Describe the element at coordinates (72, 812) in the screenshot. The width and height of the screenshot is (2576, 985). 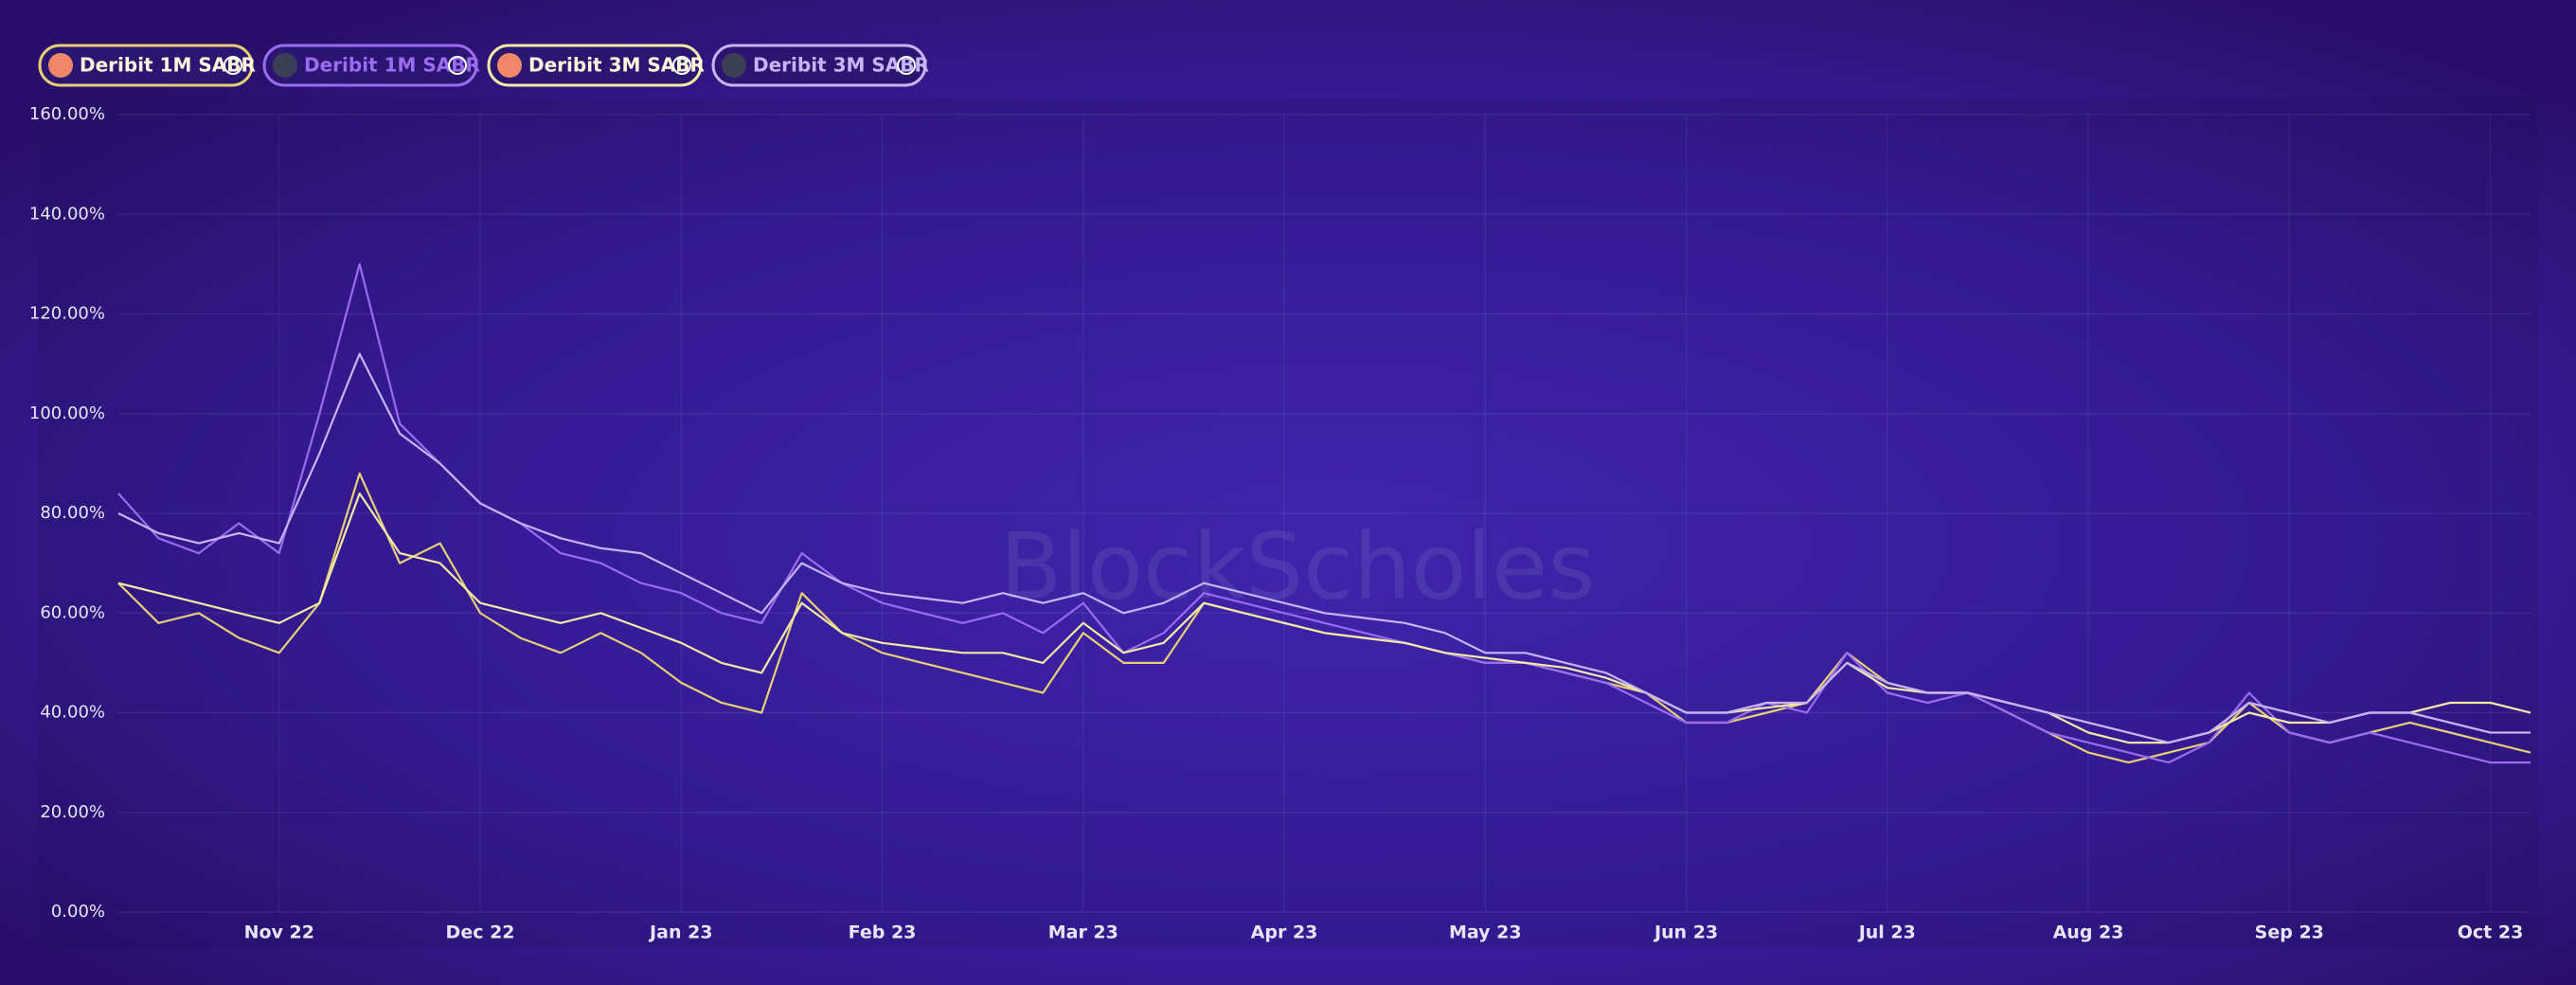
I see `y-tick-label: 20.00%` at that location.